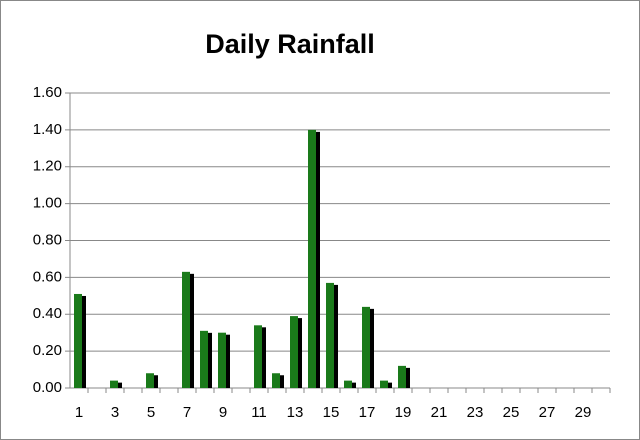  What do you see at coordinates (331, 412) in the screenshot?
I see `x-tick-label: 15` at bounding box center [331, 412].